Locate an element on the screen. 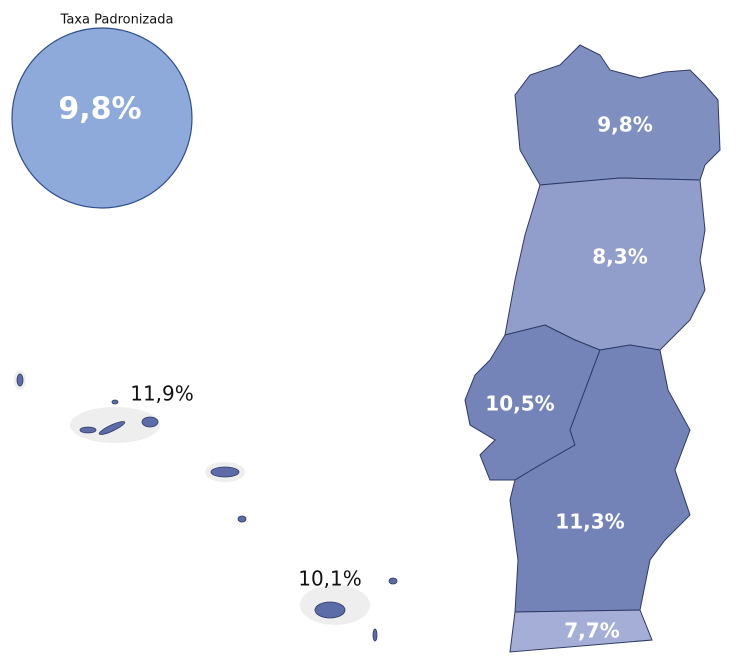 The height and width of the screenshot is (657, 747). region-label: 11,3% is located at coordinates (589, 522).